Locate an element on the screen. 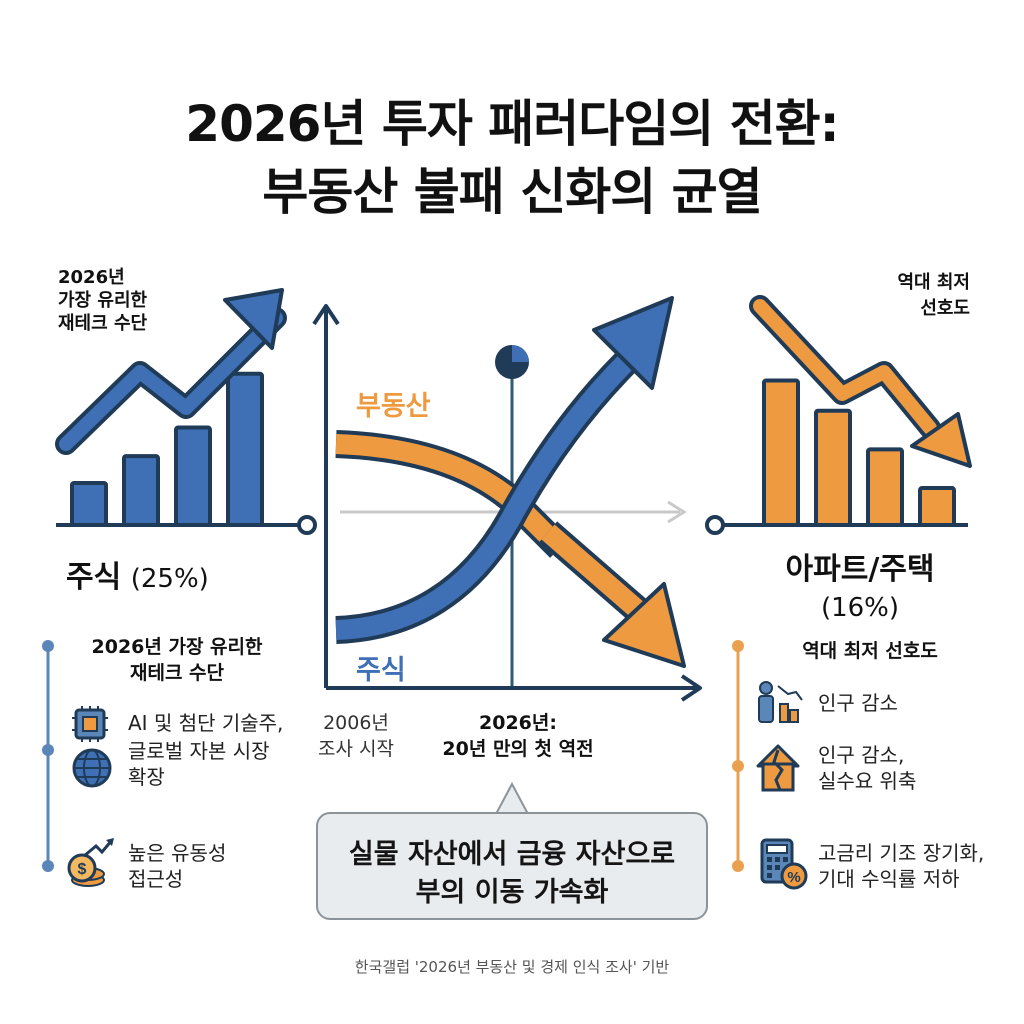 The image size is (1024, 1024). stock-item-line: AI 및 첨단 기술주, is located at coordinates (206, 723).